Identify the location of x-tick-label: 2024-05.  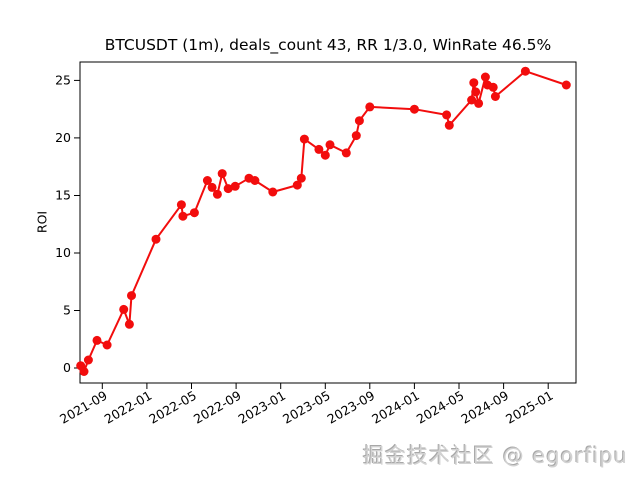
(440, 407).